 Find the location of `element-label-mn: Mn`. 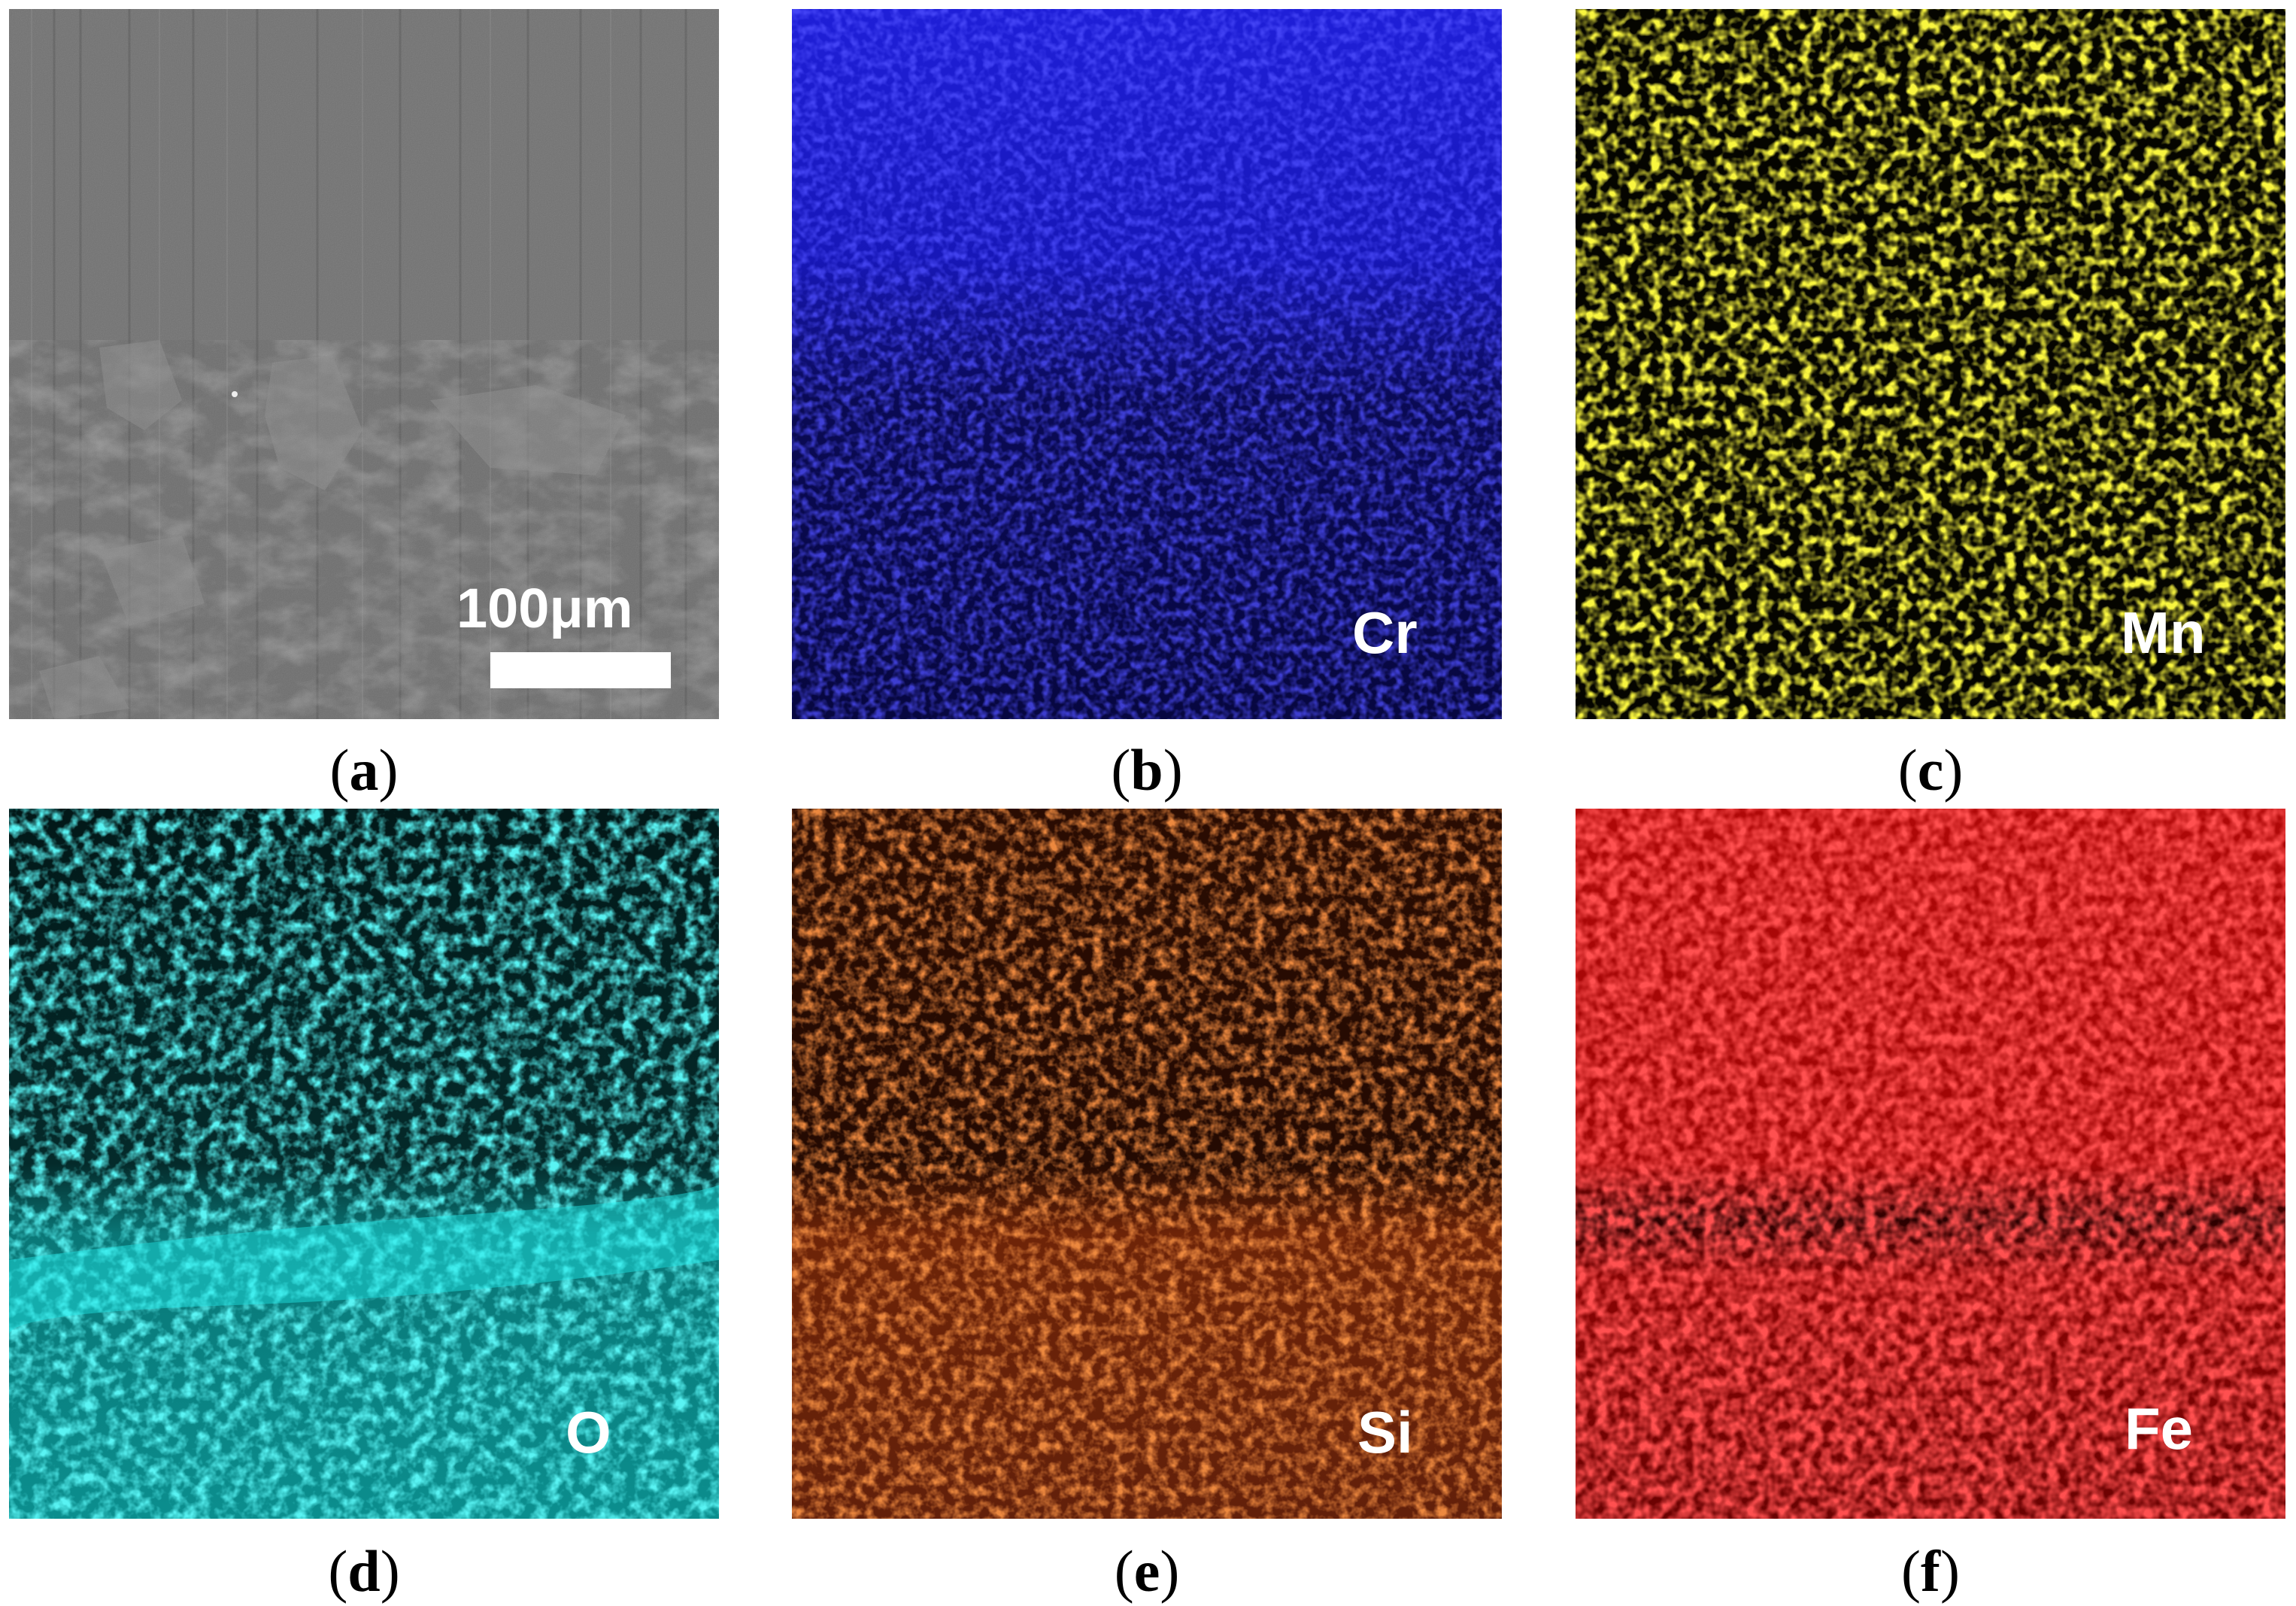

element-label-mn: Mn is located at coordinates (2163, 633).